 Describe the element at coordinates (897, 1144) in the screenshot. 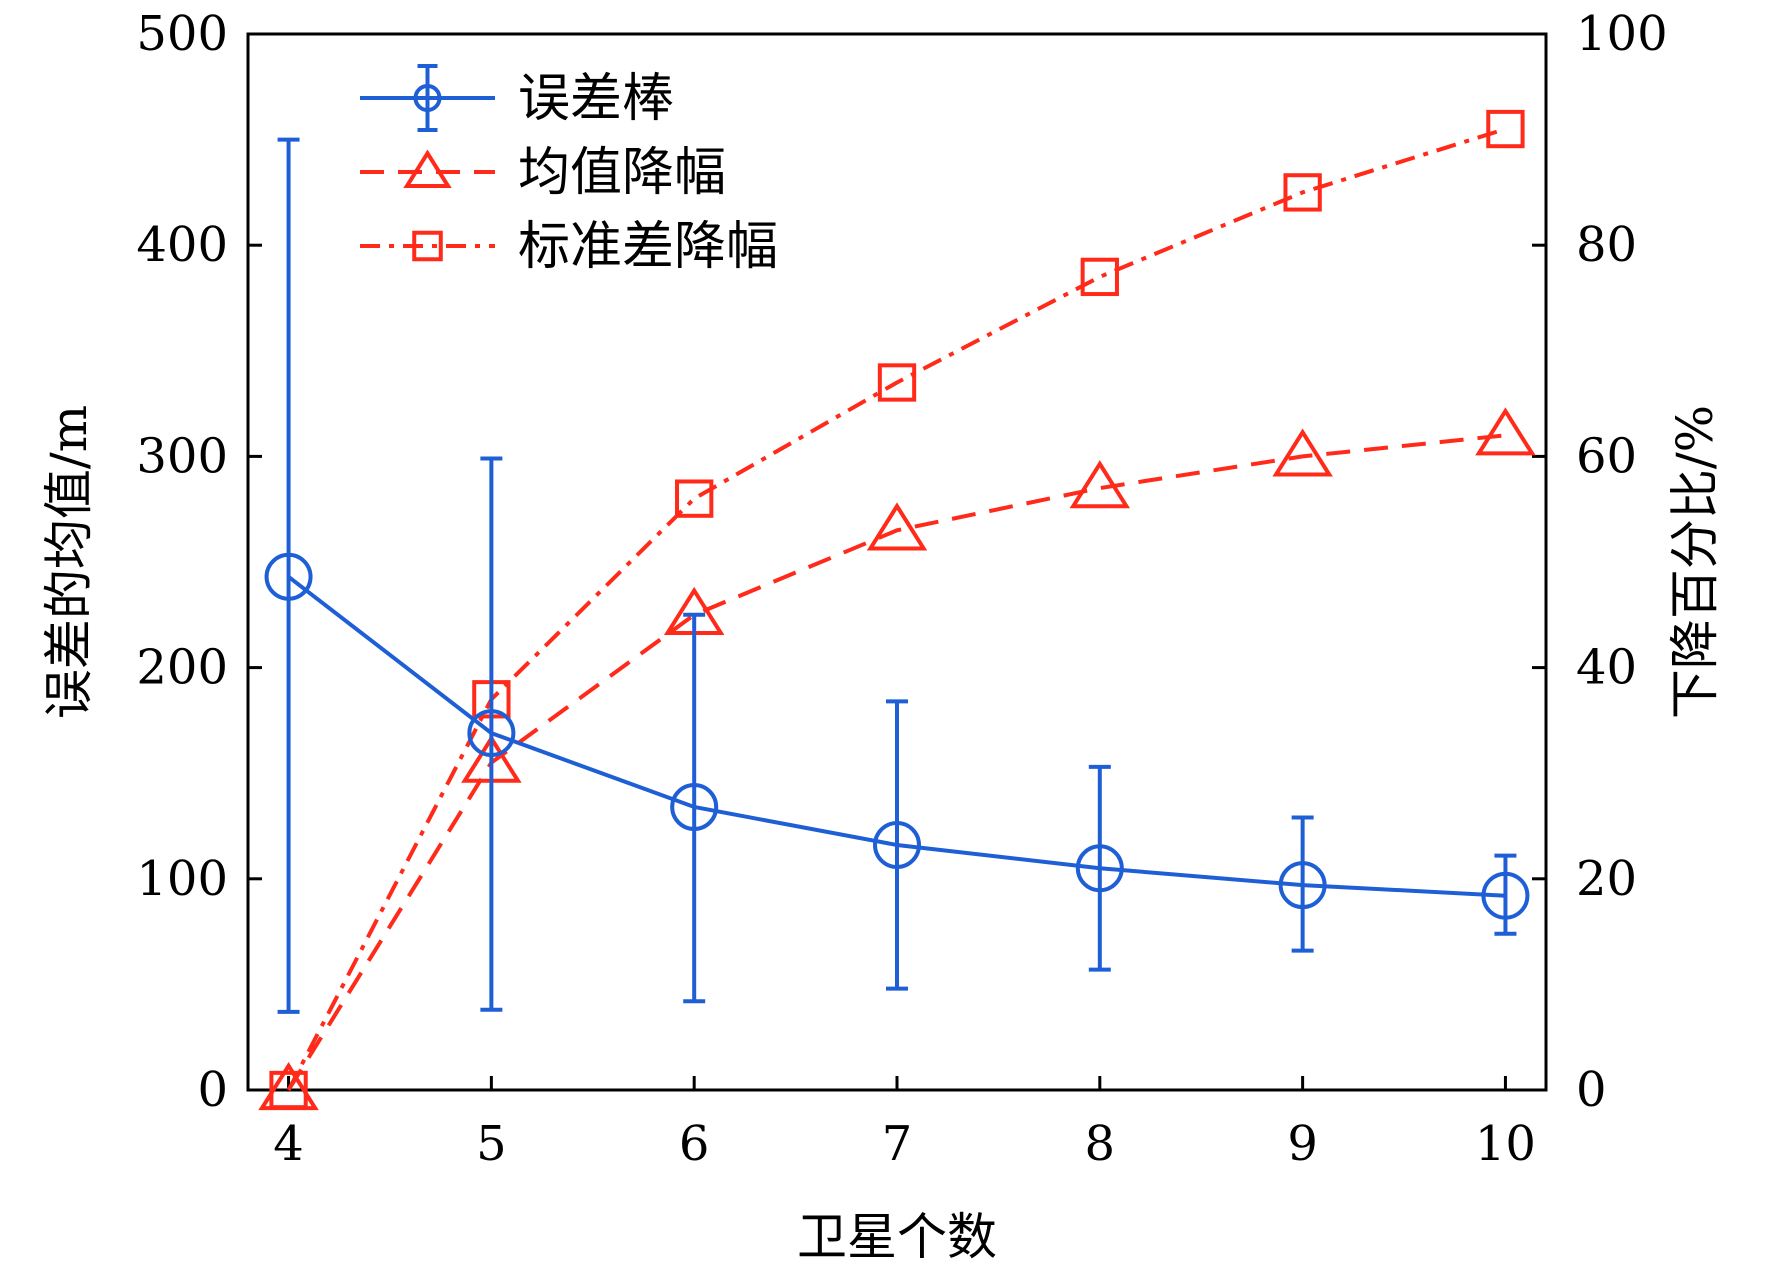

I see `x-tick-label: 7` at that location.